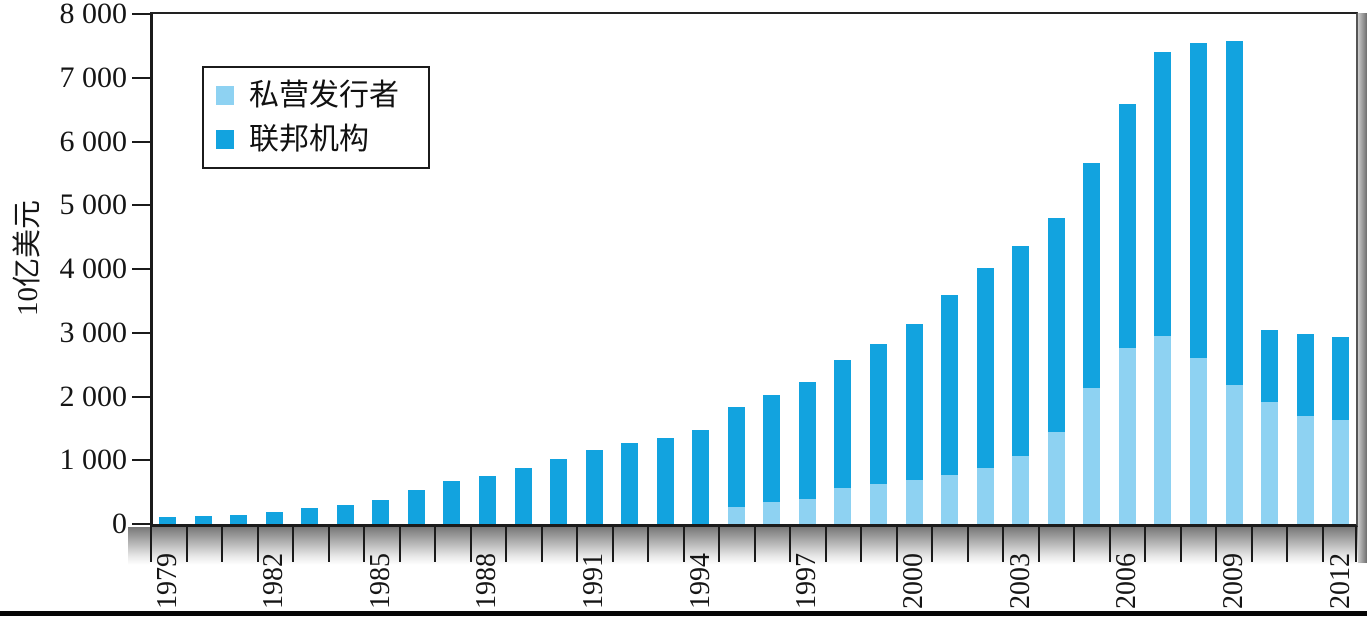 This screenshot has height=618, width=1367. Describe the element at coordinates (772, 513) in the screenshot. I see `bar-1996-private` at that location.